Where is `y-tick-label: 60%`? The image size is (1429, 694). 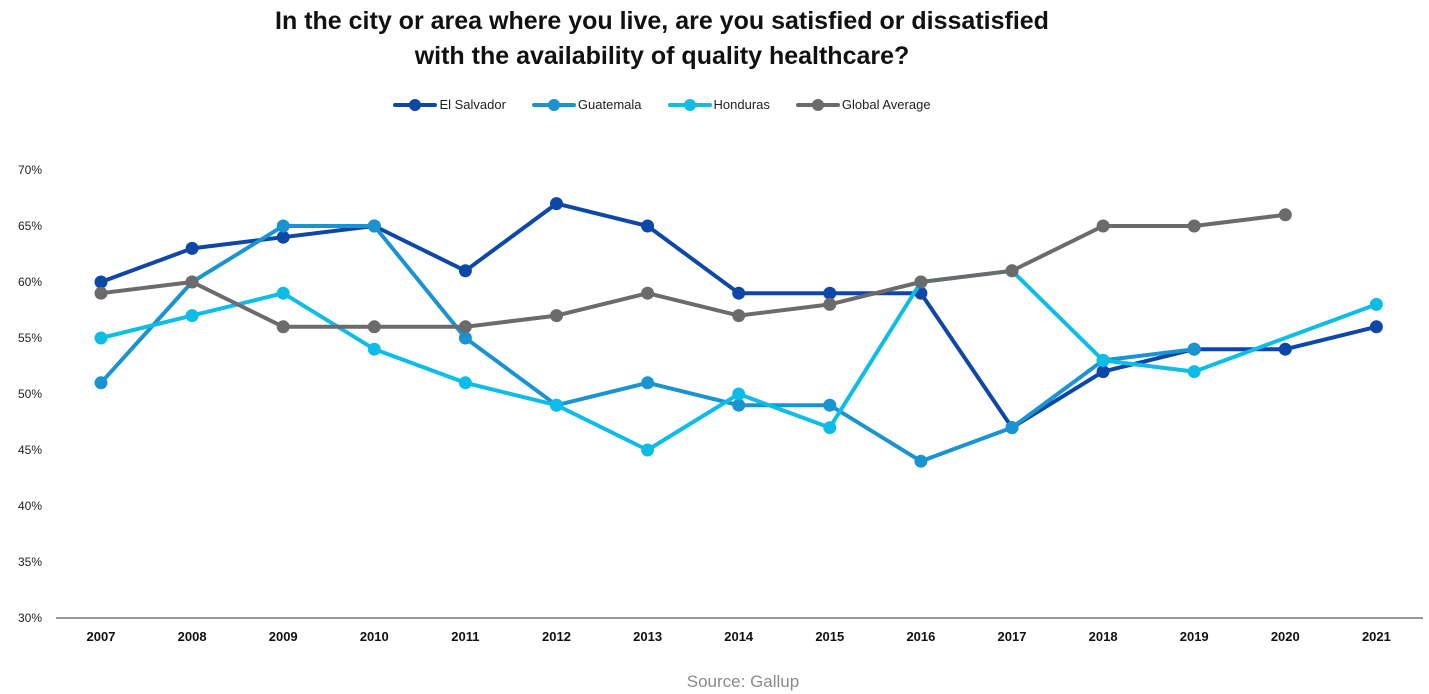 y-tick-label: 60% is located at coordinates (30, 282).